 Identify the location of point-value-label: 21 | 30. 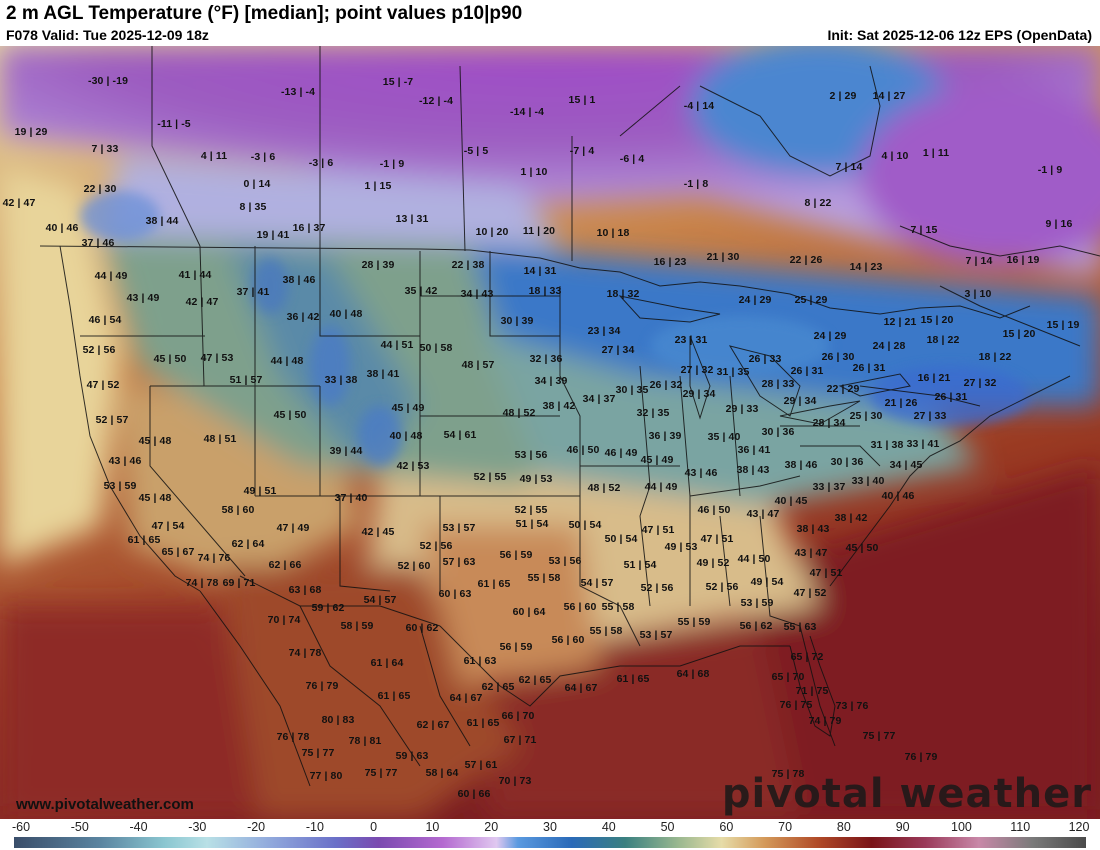
(723, 257).